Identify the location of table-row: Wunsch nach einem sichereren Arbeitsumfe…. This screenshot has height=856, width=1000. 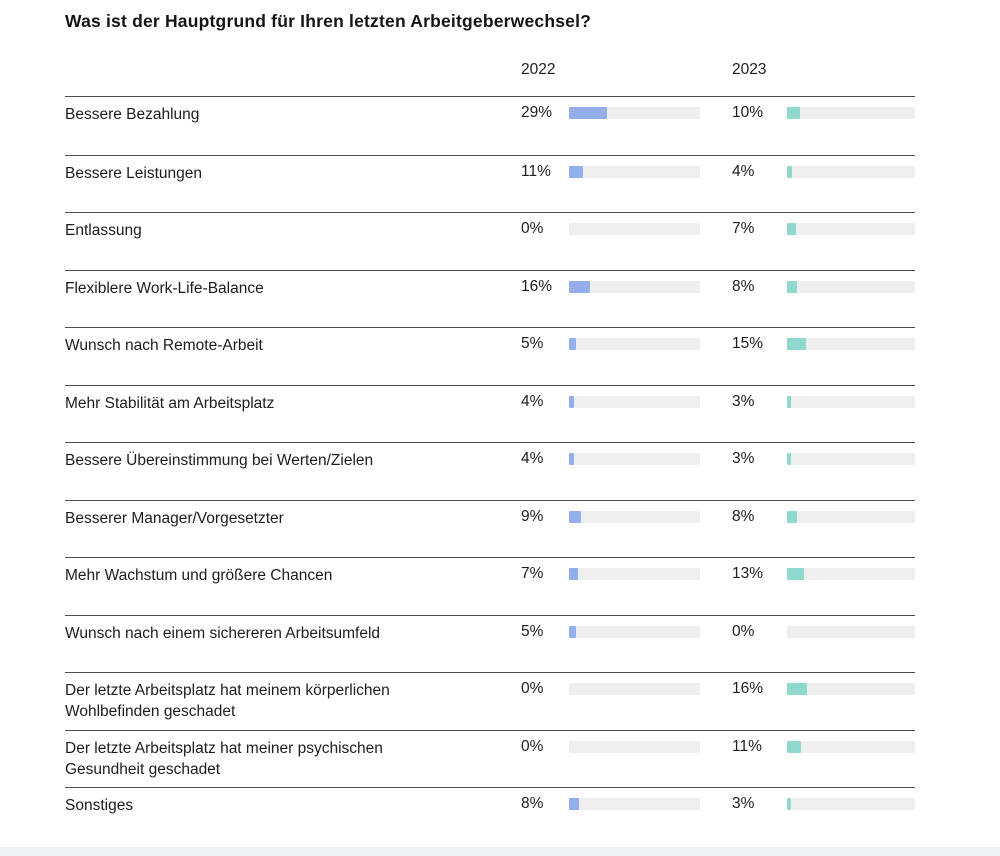
(490, 643).